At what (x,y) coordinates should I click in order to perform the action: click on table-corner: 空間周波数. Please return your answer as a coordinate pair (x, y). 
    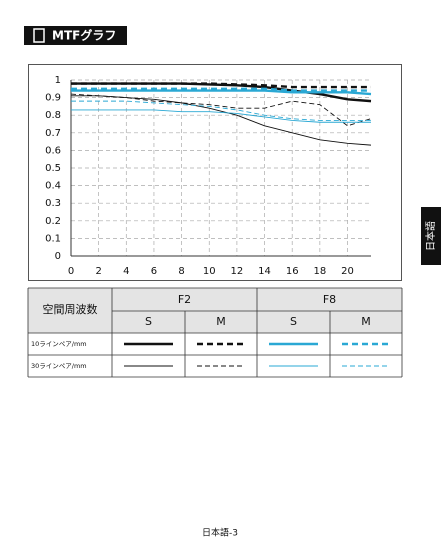
    Looking at the image, I should click on (70, 309).